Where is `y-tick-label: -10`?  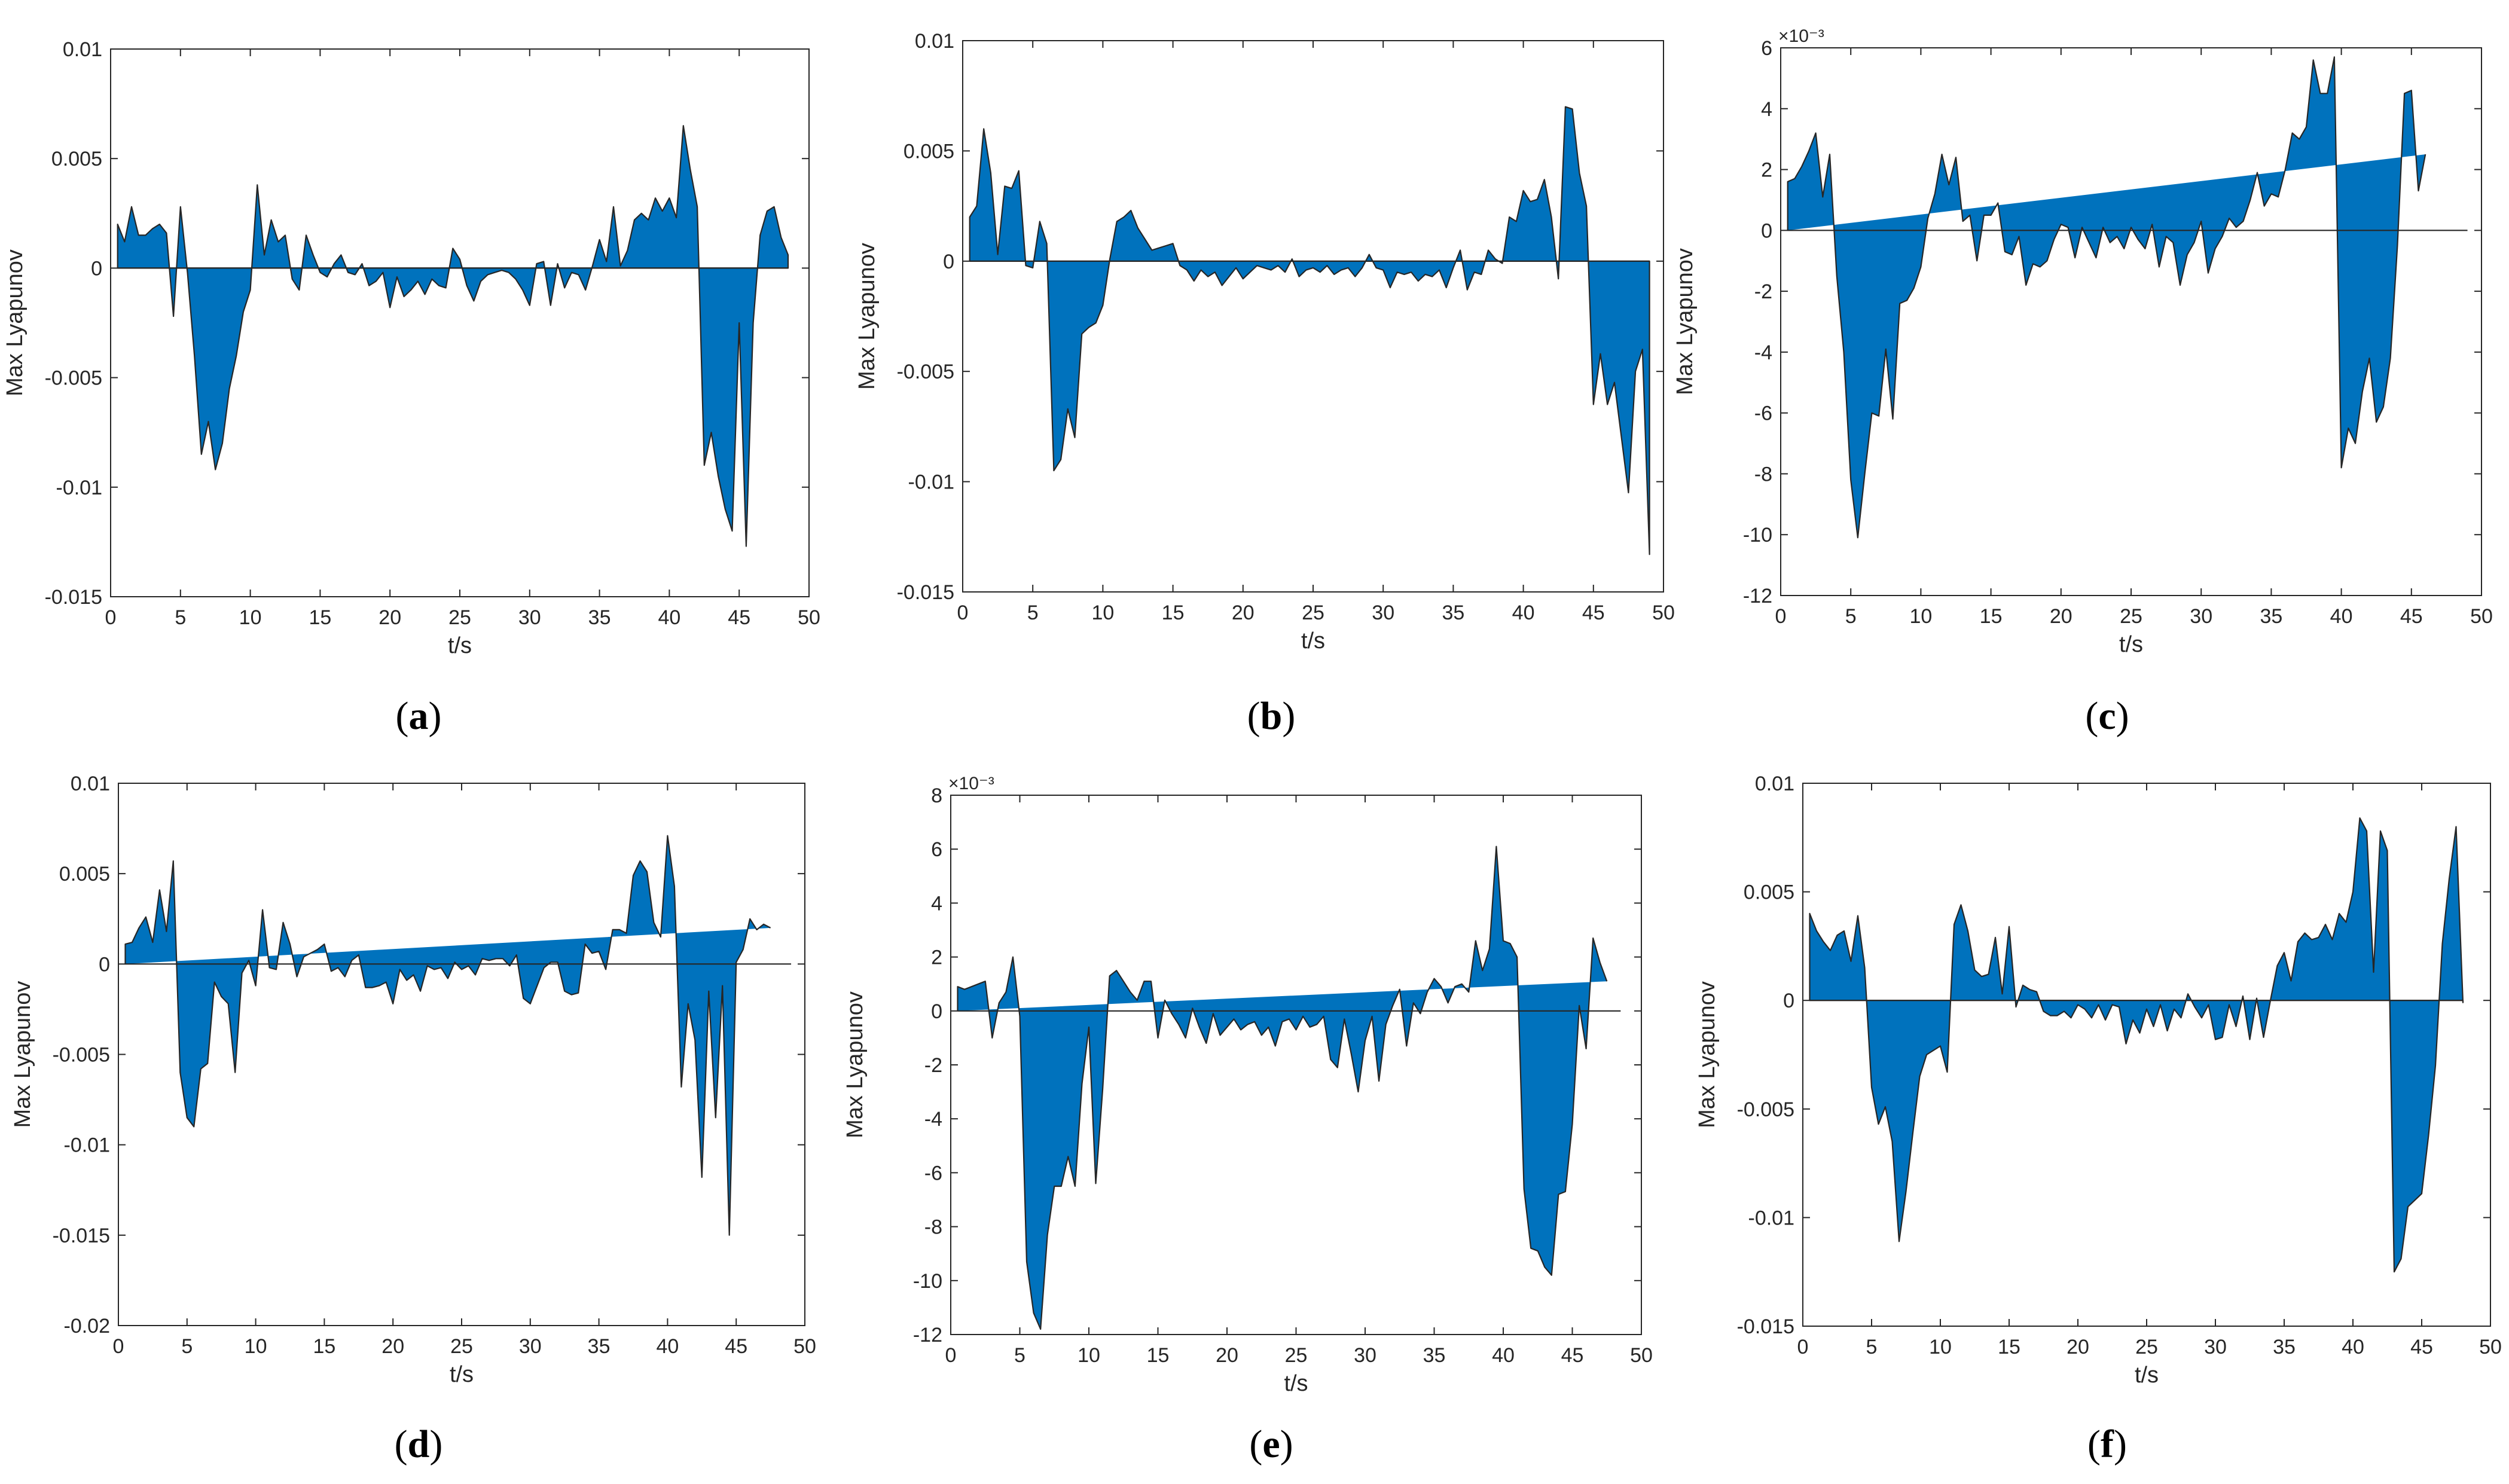 y-tick-label: -10 is located at coordinates (927, 1281).